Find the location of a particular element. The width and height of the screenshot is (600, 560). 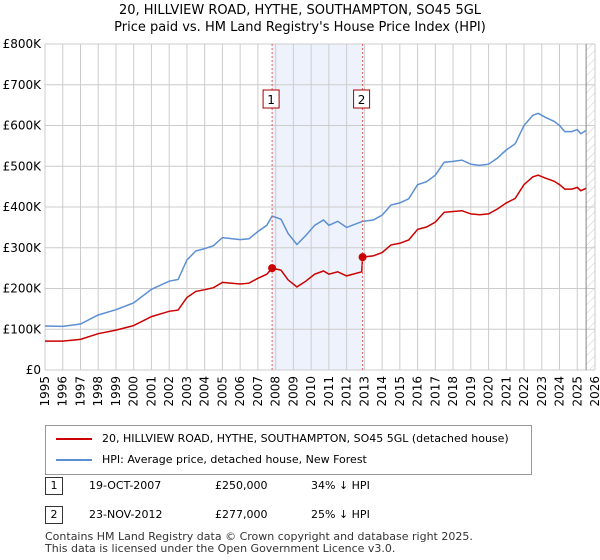

y-tick-label: £500K is located at coordinates (23, 166).